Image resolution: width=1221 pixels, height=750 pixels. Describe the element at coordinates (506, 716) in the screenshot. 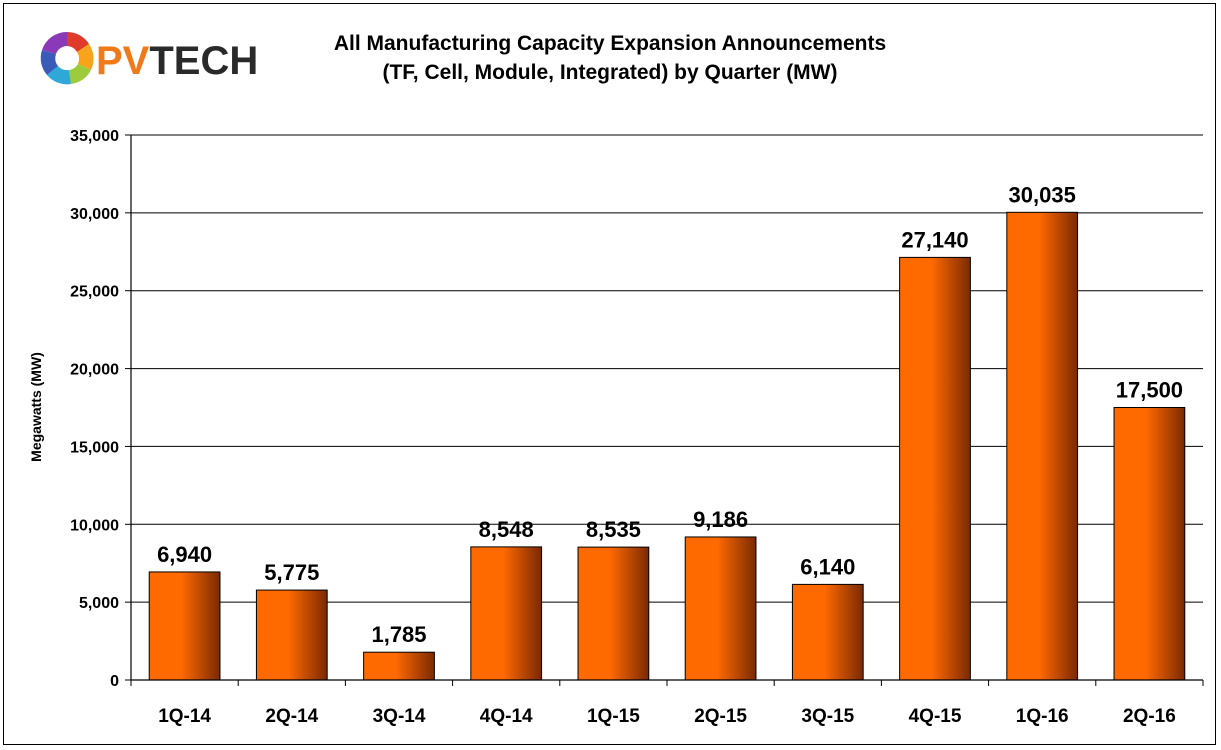

I see `x-tick-label: 4Q-14` at that location.